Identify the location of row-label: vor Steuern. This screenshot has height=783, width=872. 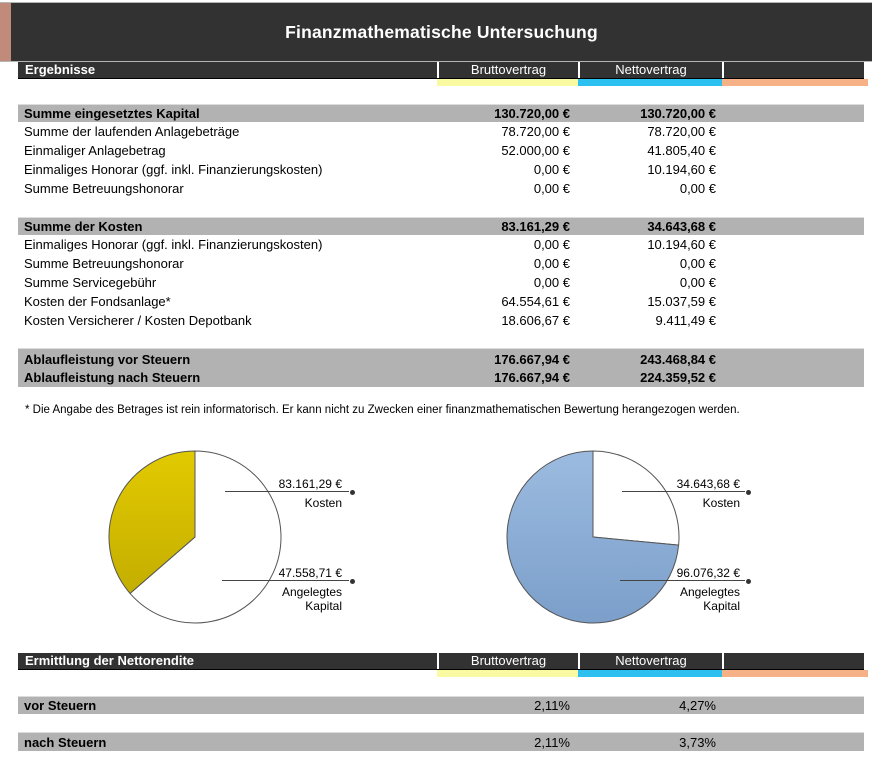
(60, 705).